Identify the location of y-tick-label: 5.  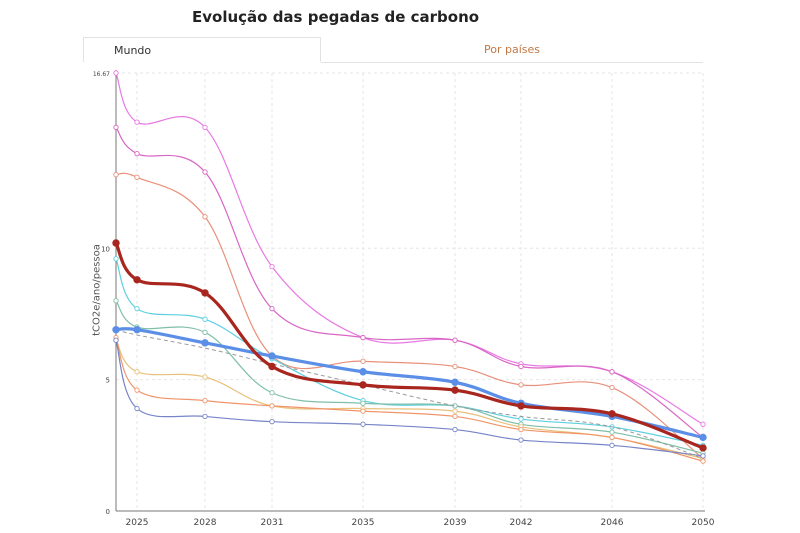
(108, 381).